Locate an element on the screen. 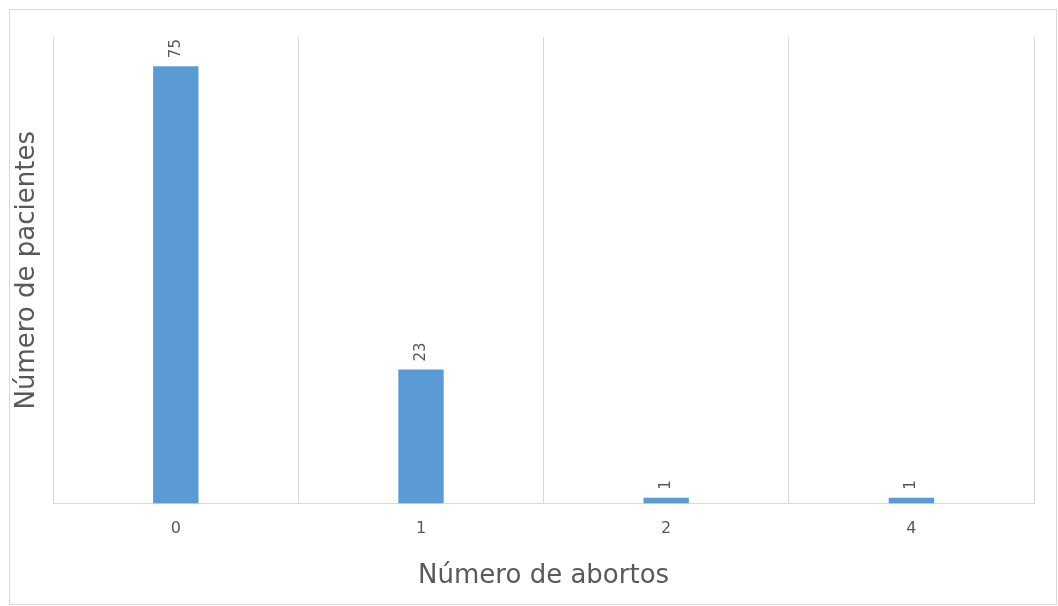 The height and width of the screenshot is (606, 1058). x-tick-label: 1 is located at coordinates (421, 528).